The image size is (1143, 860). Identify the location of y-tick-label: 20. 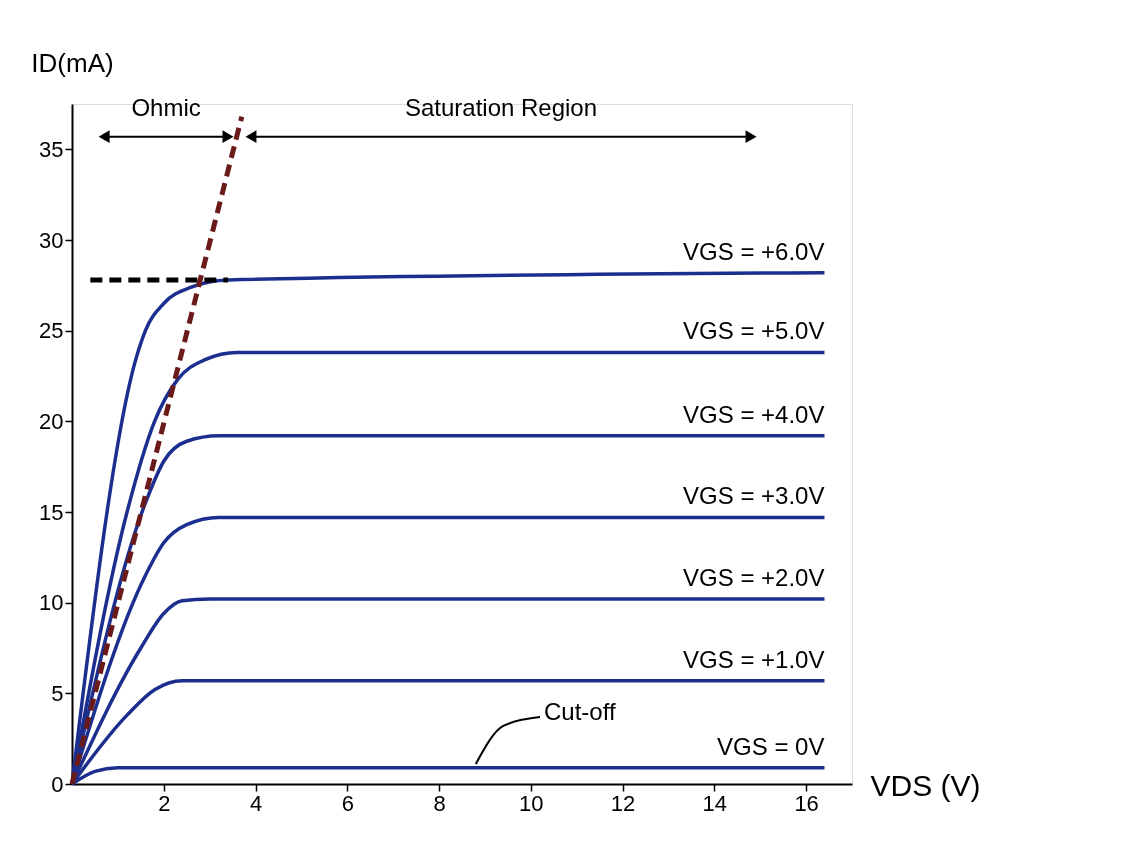
(51, 421).